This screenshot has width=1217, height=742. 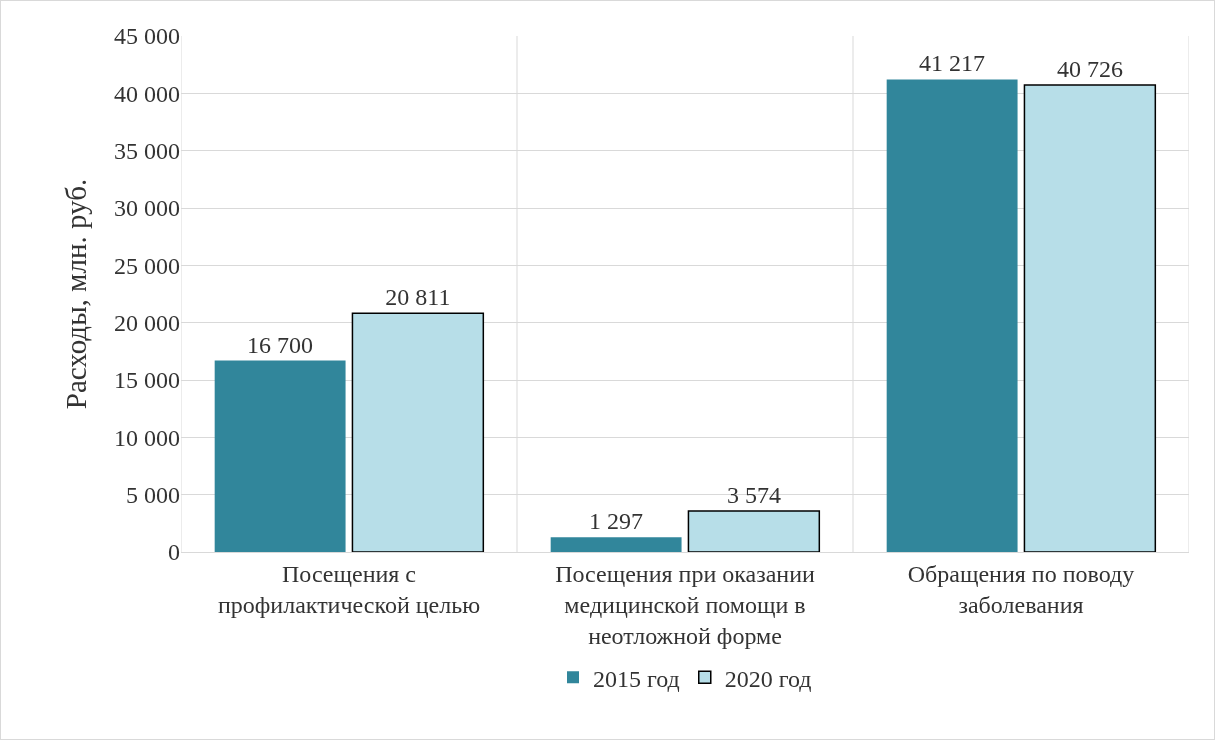 What do you see at coordinates (636, 678) in the screenshot?
I see `legend-label: 2015 год` at bounding box center [636, 678].